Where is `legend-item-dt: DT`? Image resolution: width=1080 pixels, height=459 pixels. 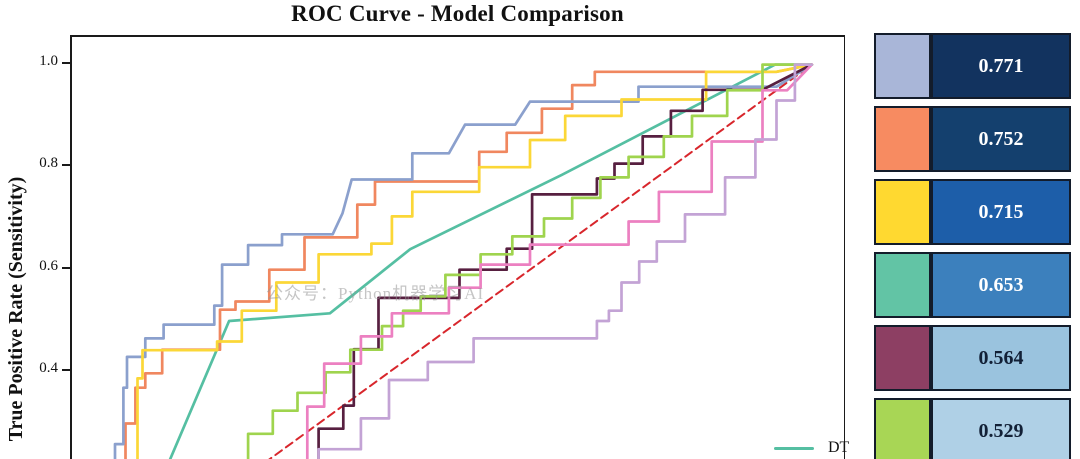
legend-item-dt: DT is located at coordinates (823, 447).